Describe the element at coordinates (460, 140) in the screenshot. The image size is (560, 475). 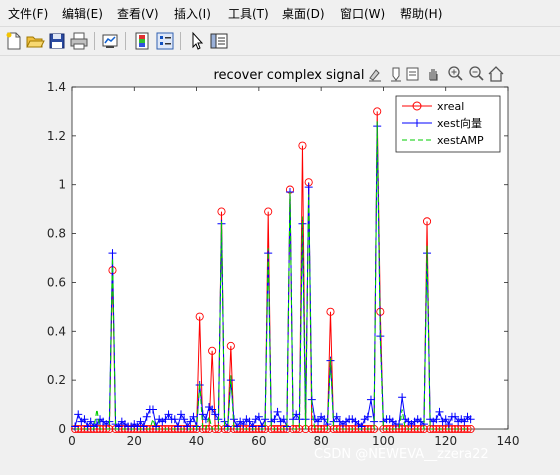
I see `legend-xestamp-label: xestAMP` at that location.